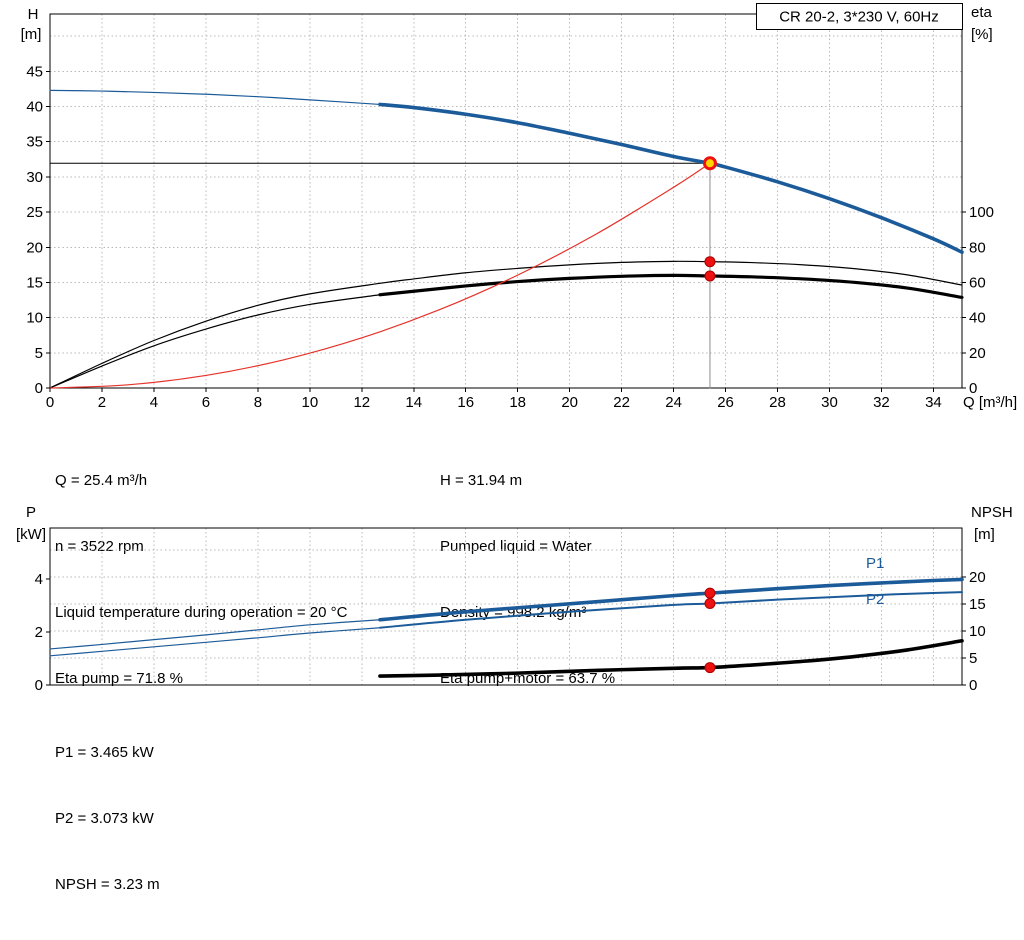  I want to click on y-right-tick-label: 60, so click(977, 282).